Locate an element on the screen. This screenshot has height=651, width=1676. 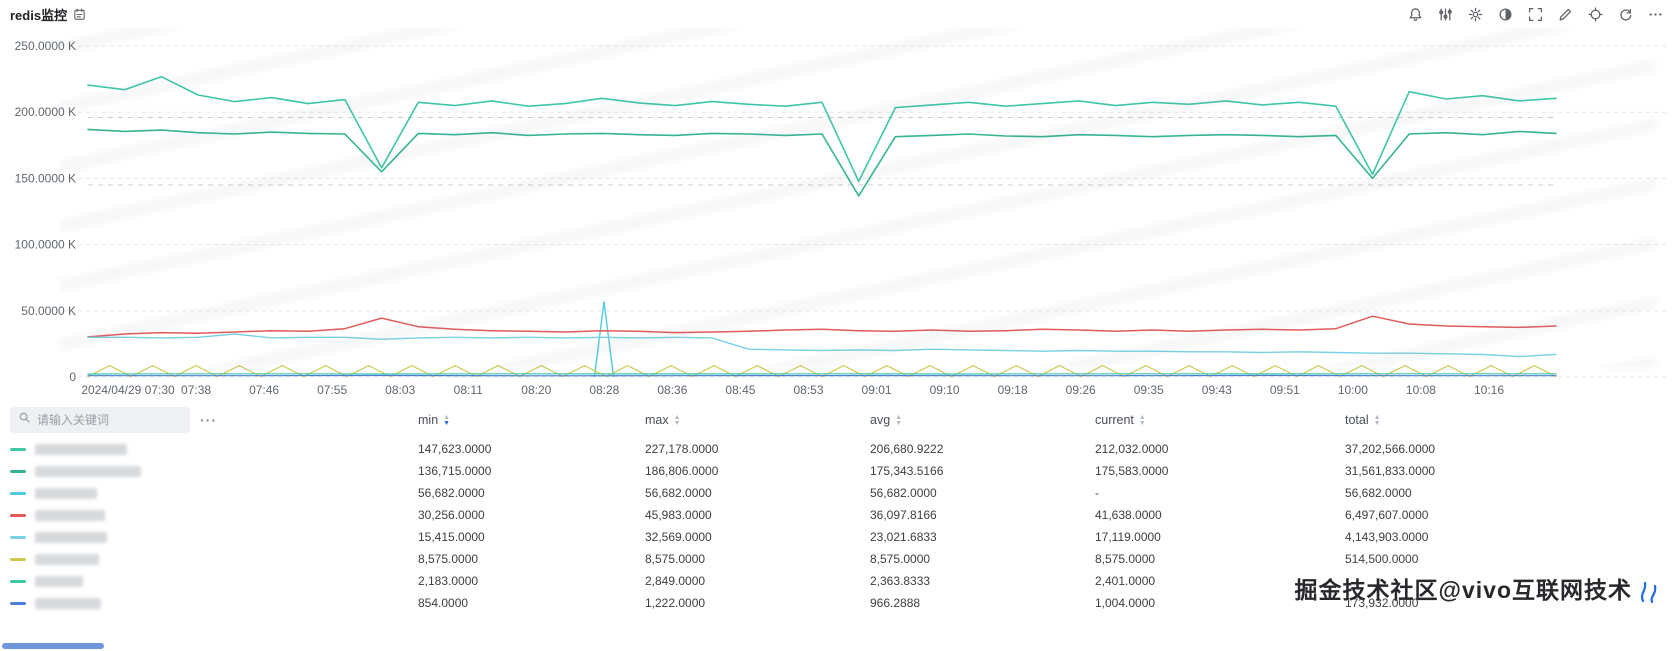
fullscreen-icon is located at coordinates (1535, 14).